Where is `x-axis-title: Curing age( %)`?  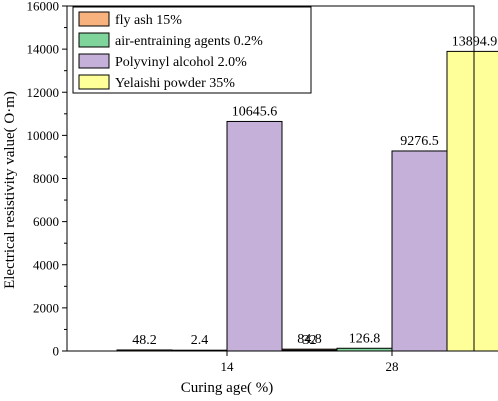
x-axis-title: Curing age( %) is located at coordinates (227, 388).